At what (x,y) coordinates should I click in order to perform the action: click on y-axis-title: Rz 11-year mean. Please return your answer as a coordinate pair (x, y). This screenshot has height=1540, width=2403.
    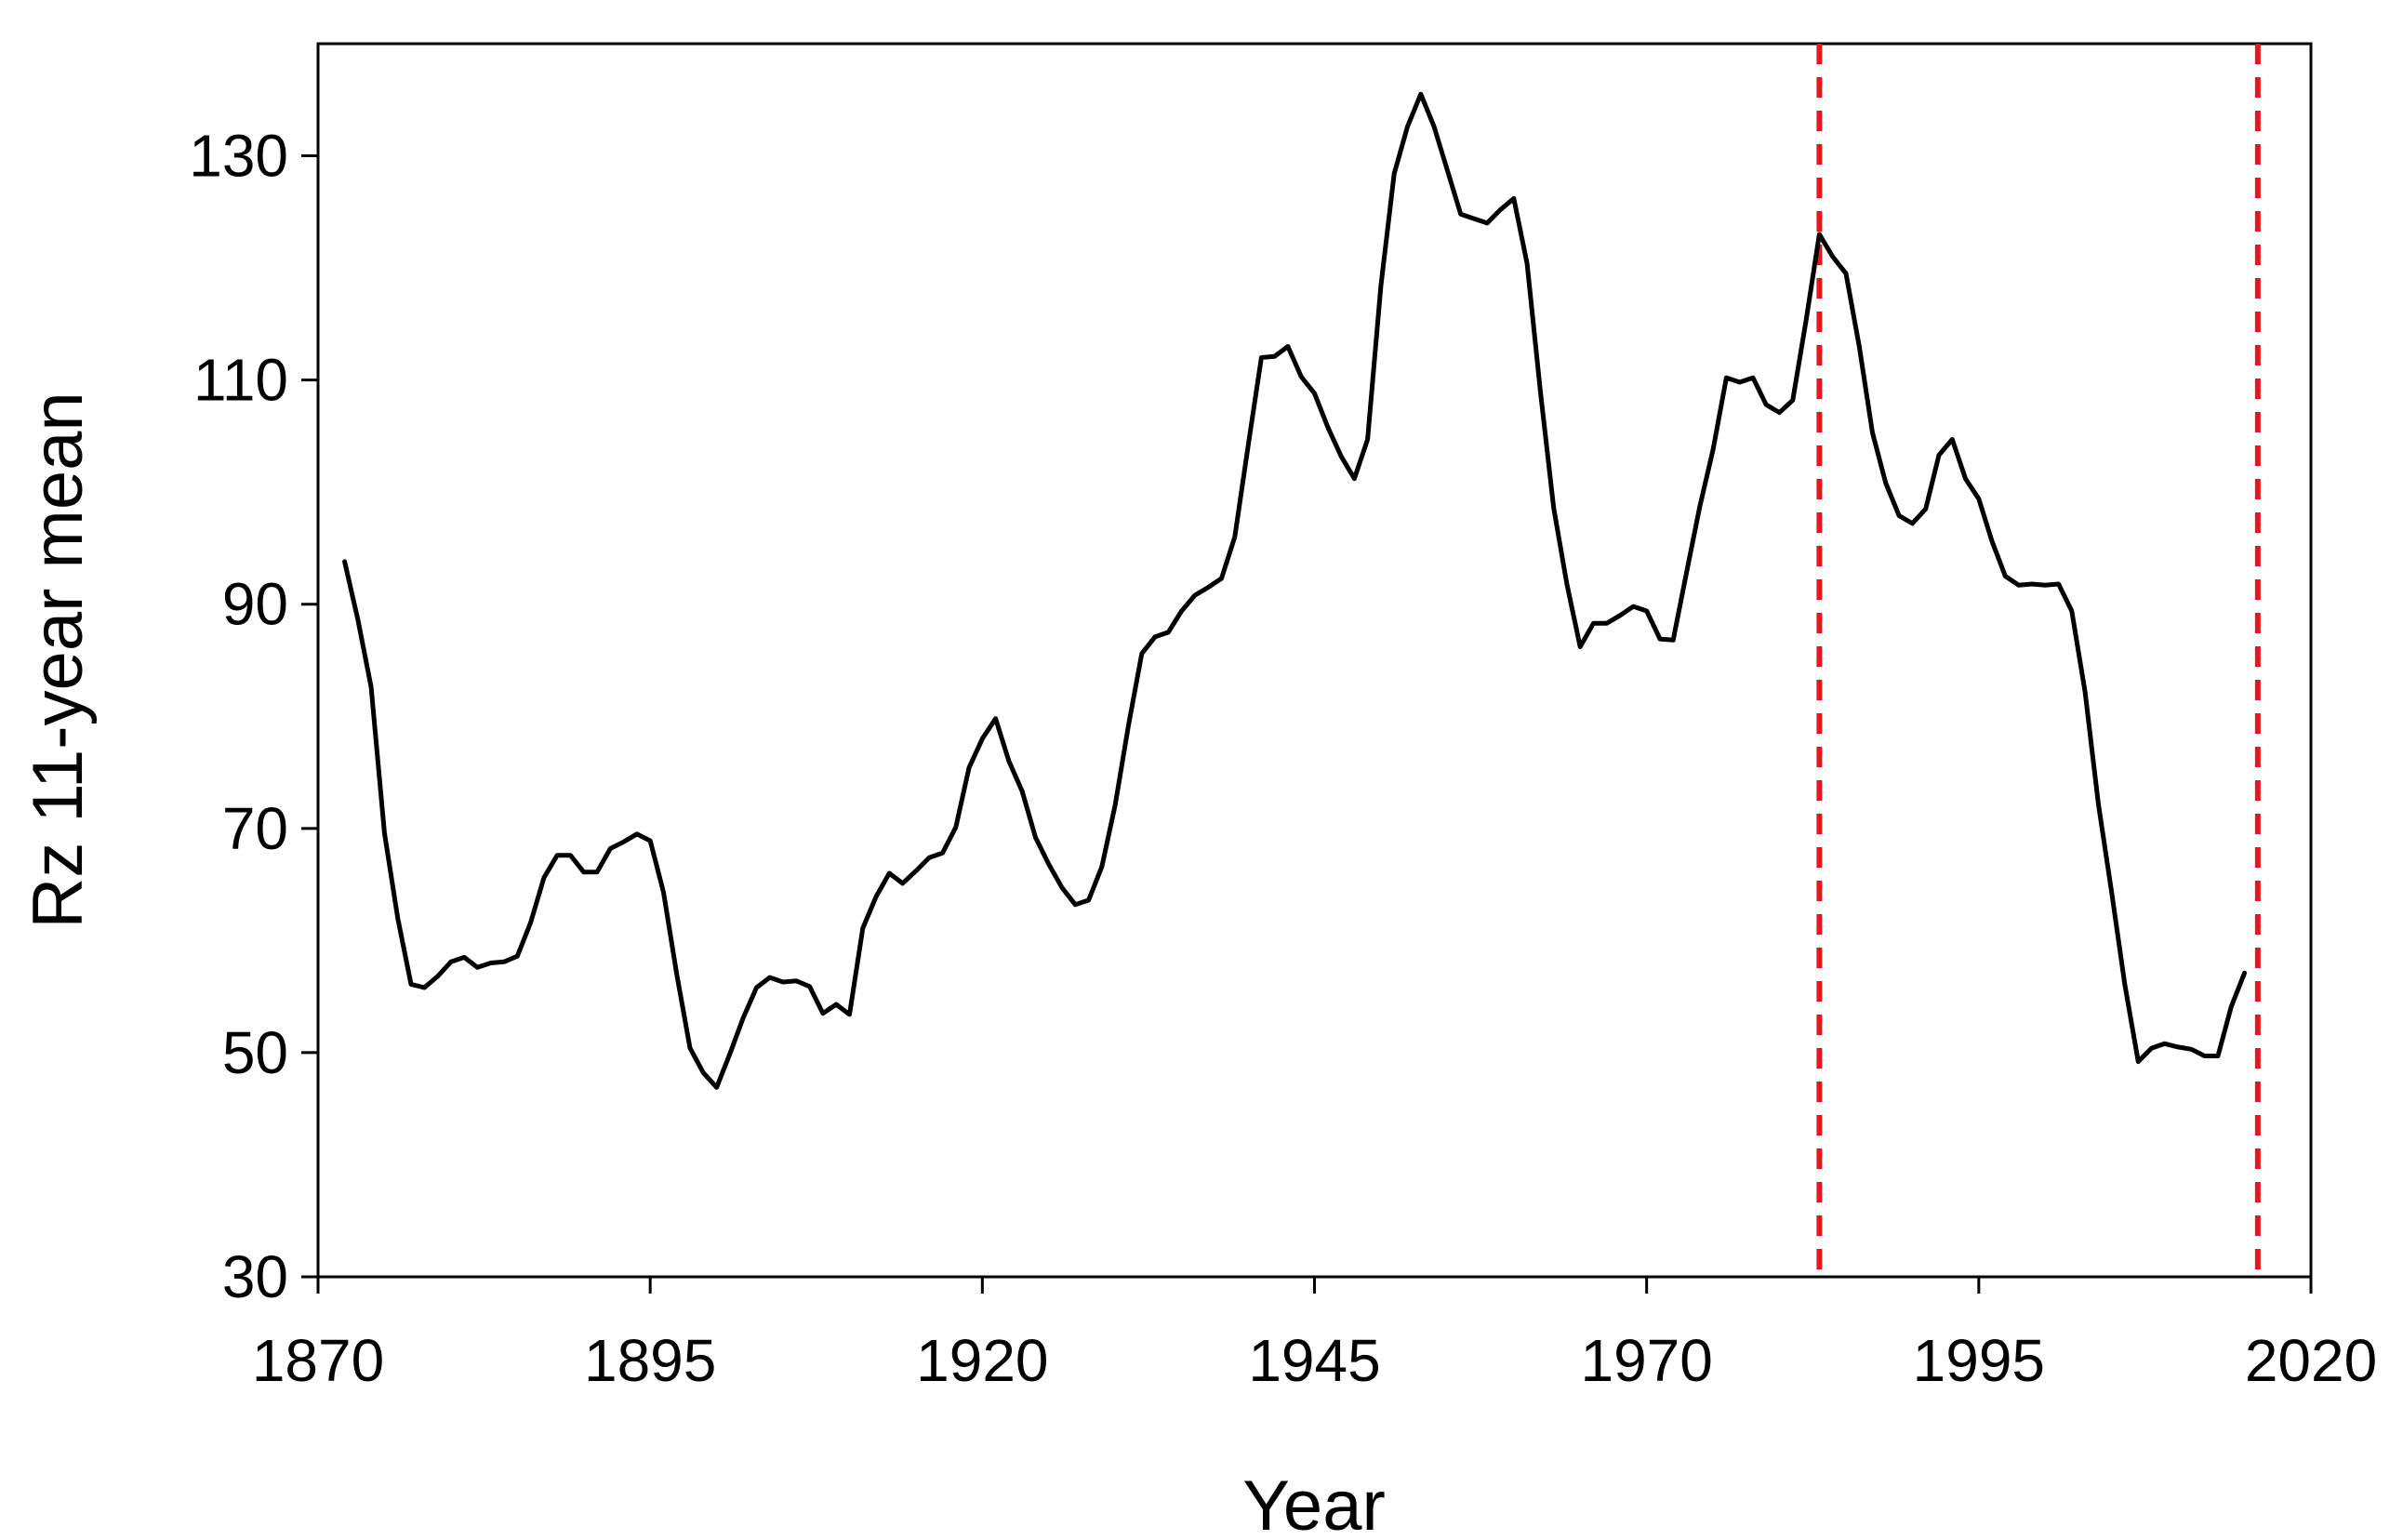
    Looking at the image, I should click on (58, 660).